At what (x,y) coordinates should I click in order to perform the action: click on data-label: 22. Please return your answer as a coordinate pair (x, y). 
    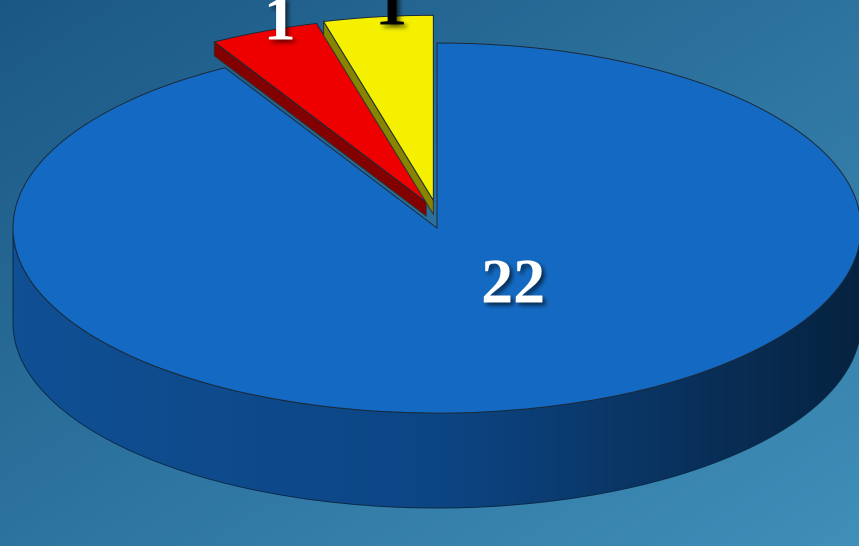
    Looking at the image, I should click on (513, 281).